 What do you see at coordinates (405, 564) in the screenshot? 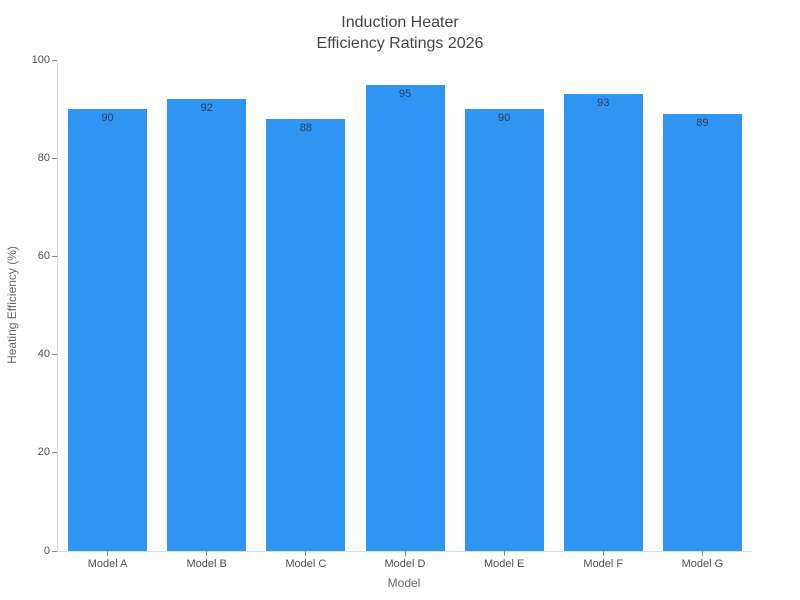
I see `x-tick-label: Model D` at bounding box center [405, 564].